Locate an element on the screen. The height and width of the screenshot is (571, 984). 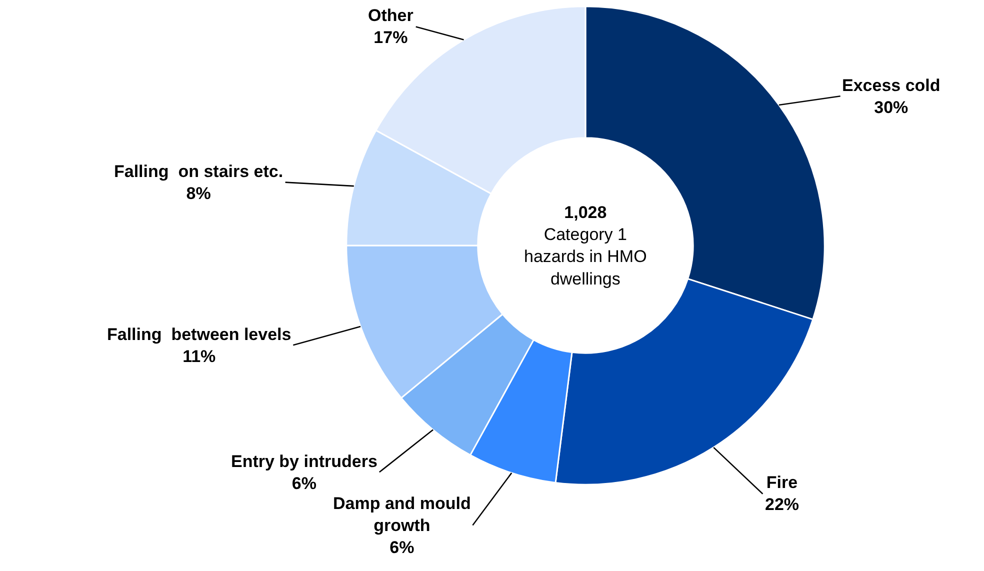
data-label: 11% is located at coordinates (199, 356).